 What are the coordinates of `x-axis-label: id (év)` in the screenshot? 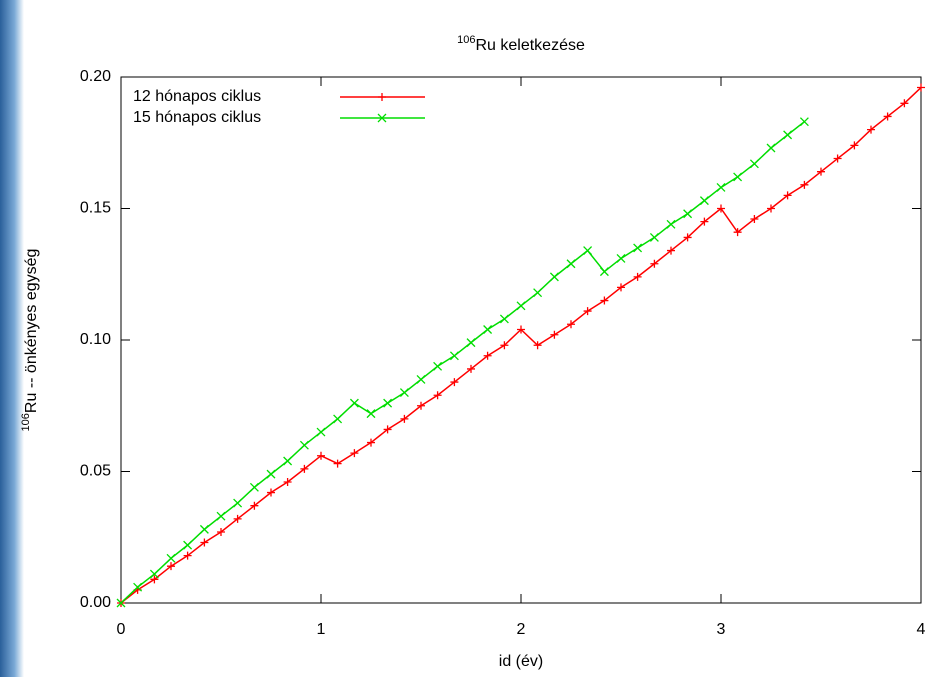 It's located at (521, 661).